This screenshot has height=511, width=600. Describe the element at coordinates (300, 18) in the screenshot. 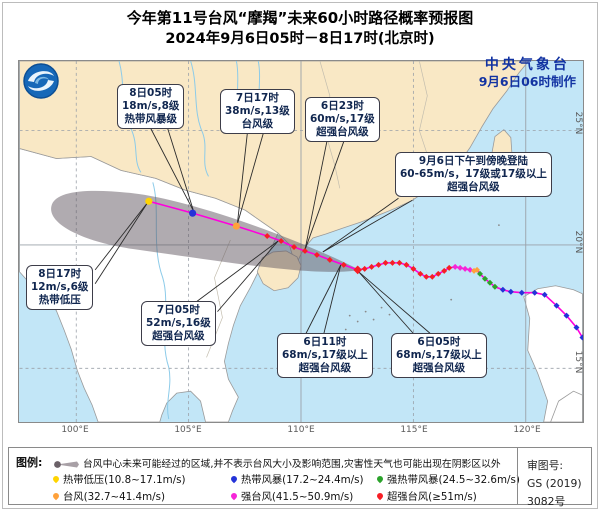

I see `title-line-1: 今年第11号台风“摩羯”未来60小时路径概率预报图` at that location.